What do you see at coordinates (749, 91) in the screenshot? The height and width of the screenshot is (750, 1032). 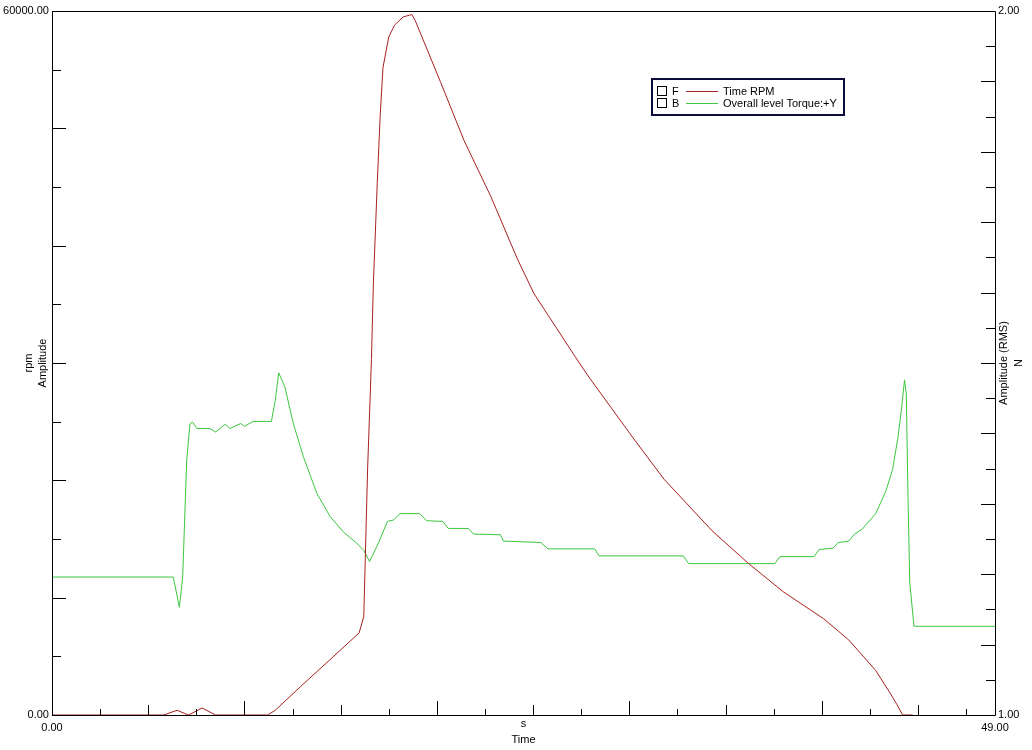 I see `legend-label: Time RPM` at bounding box center [749, 91].